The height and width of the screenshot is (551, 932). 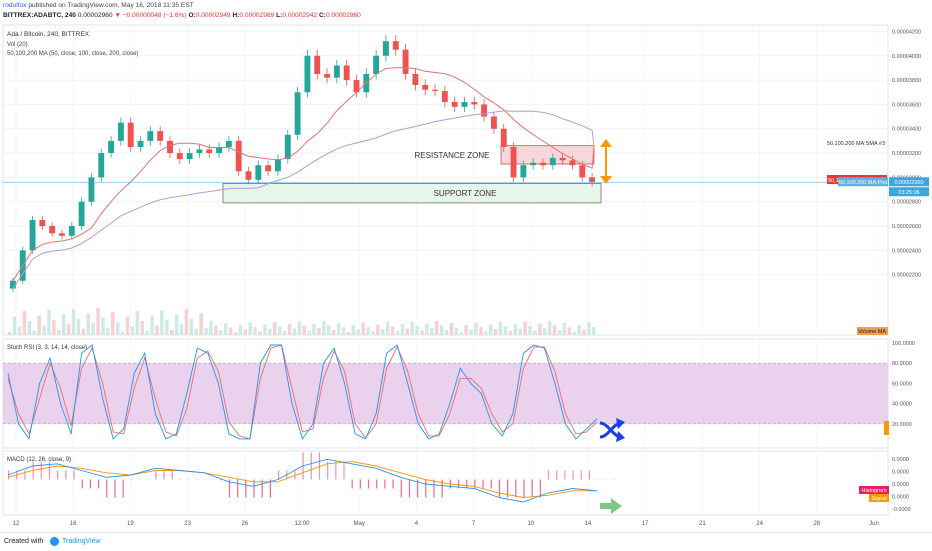 What do you see at coordinates (878, 499) in the screenshot?
I see `signal-tag: Signal` at bounding box center [878, 499].